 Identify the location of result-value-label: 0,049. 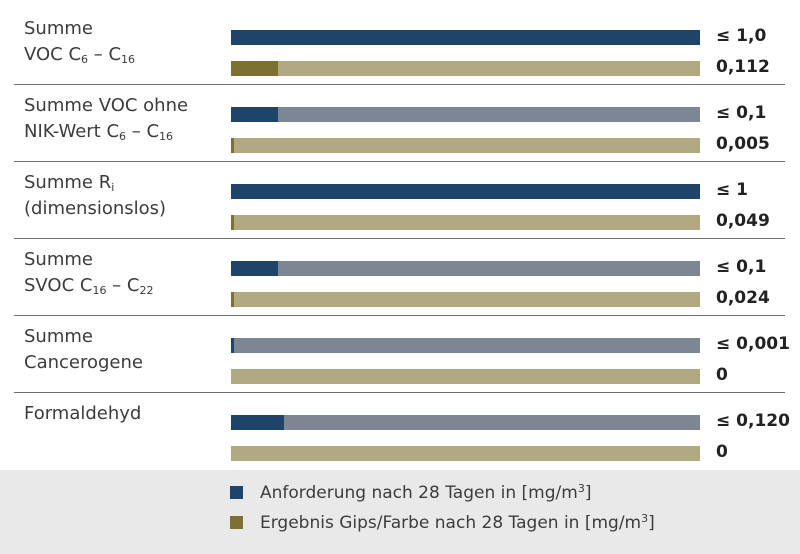
(743, 221).